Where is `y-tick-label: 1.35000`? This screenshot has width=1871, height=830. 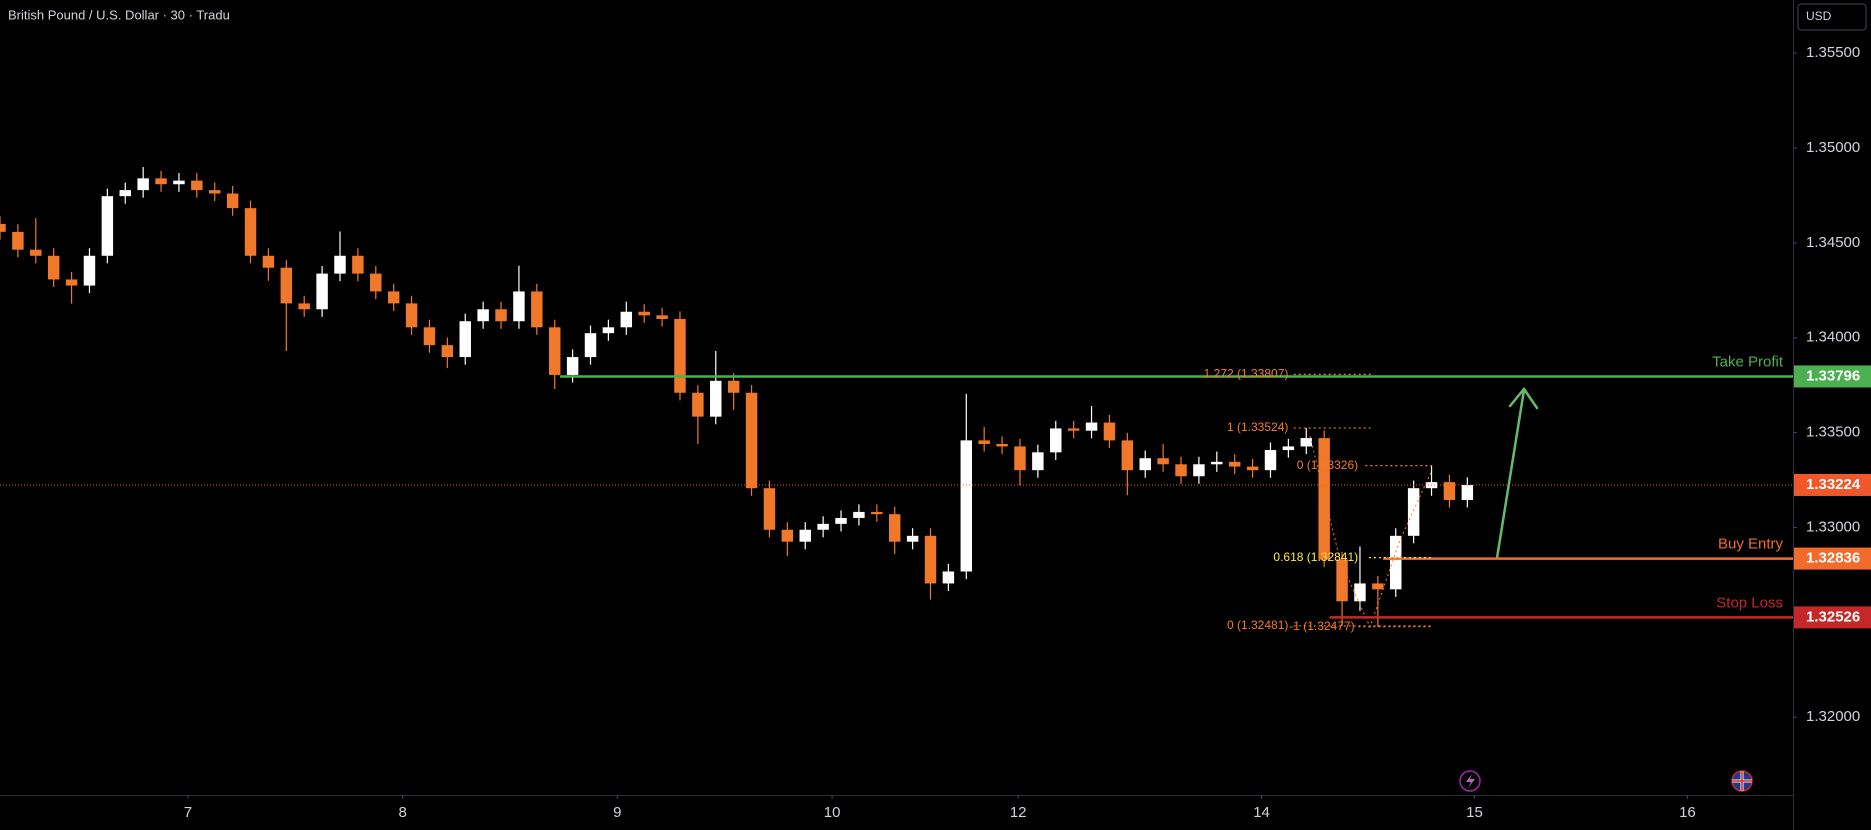 y-tick-label: 1.35000 is located at coordinates (1833, 147).